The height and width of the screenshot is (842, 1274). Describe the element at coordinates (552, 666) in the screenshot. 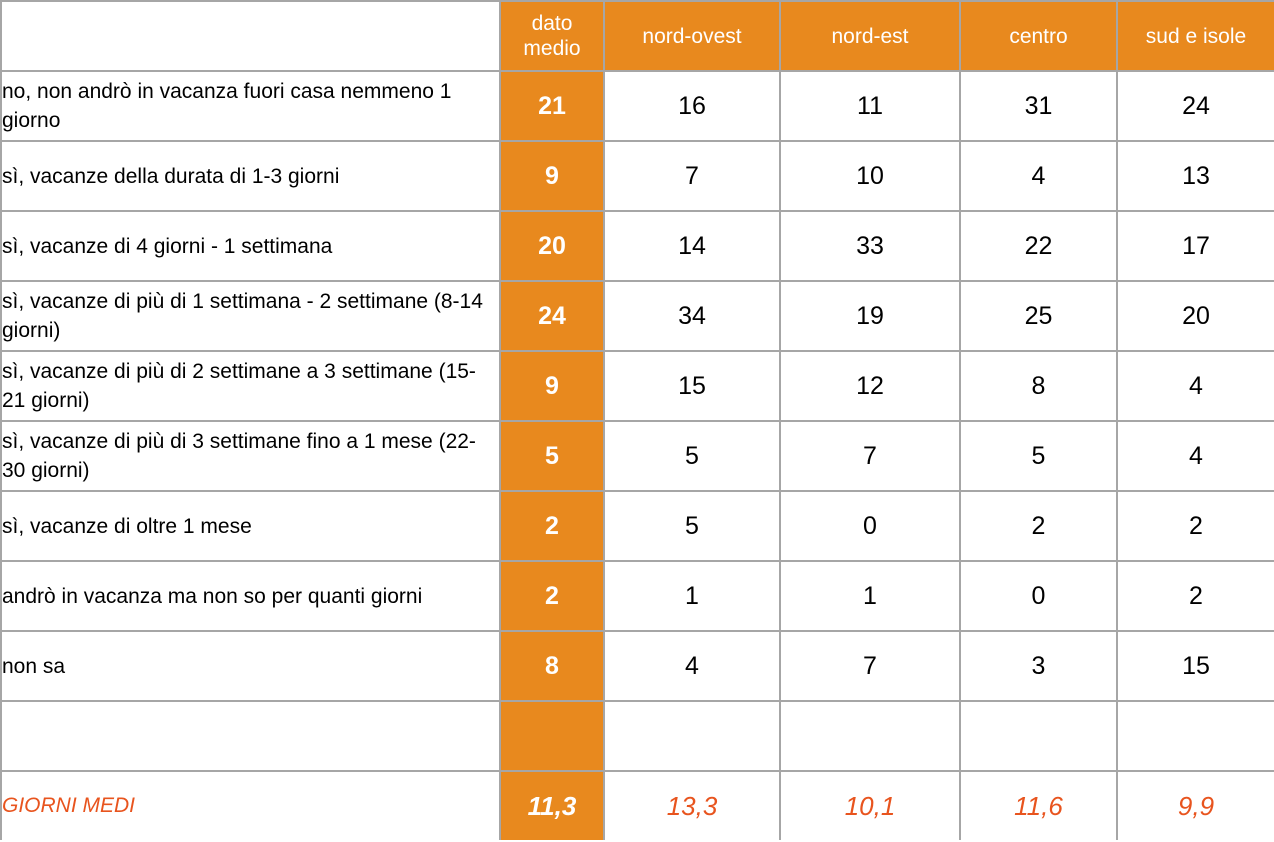

I see `cell-dato-medio: 8` at that location.